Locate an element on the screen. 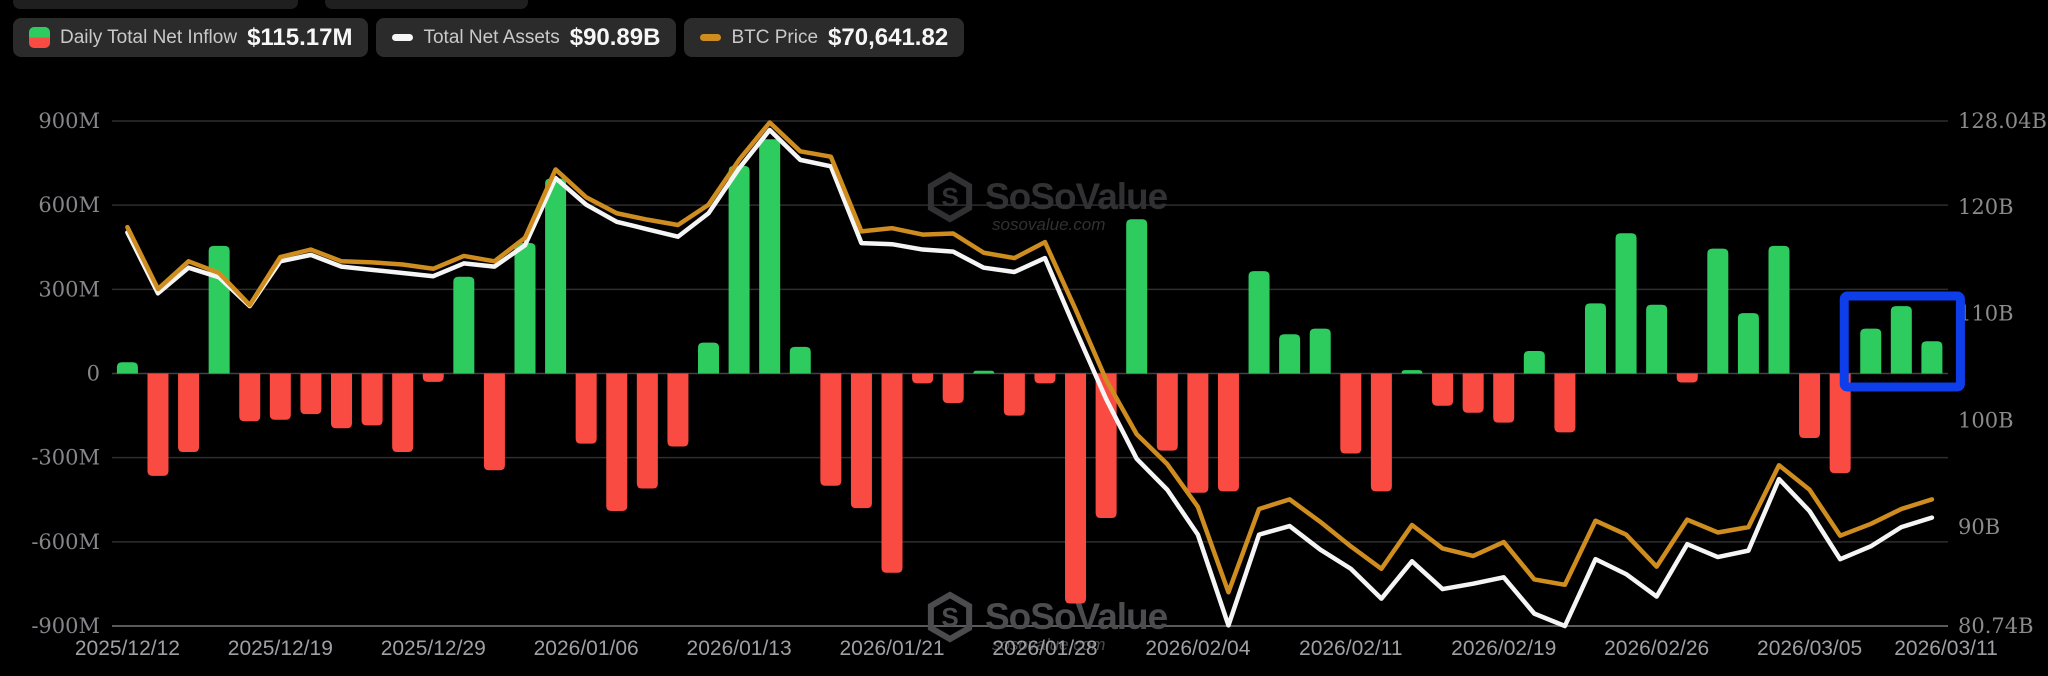 This screenshot has height=676, width=2048. left-axis-tick-label: 900M is located at coordinates (69, 121).